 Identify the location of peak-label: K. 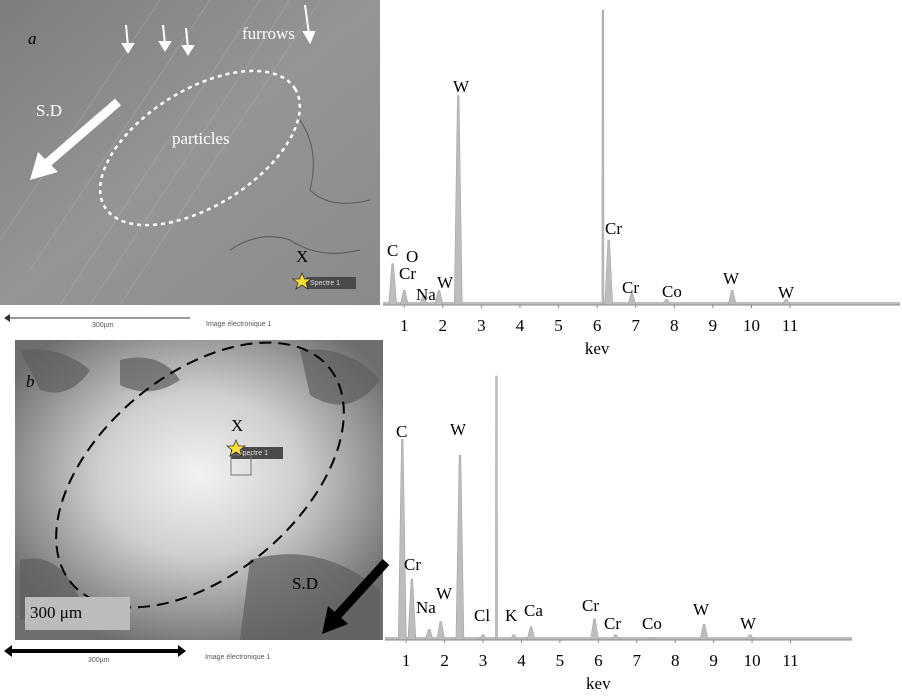
(511, 615).